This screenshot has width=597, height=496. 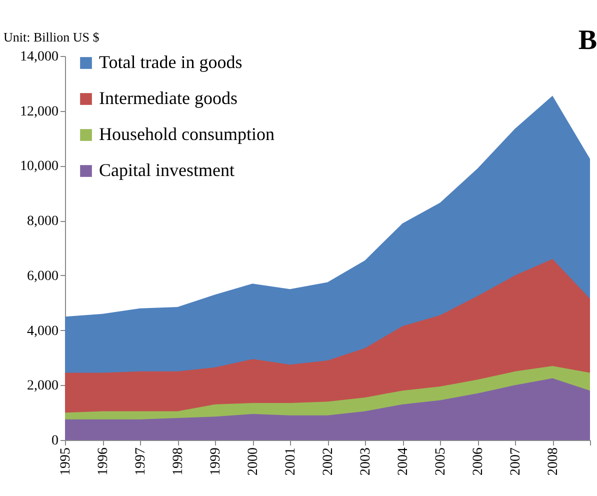 I want to click on x-tick-label: 2000, so click(x=253, y=462).